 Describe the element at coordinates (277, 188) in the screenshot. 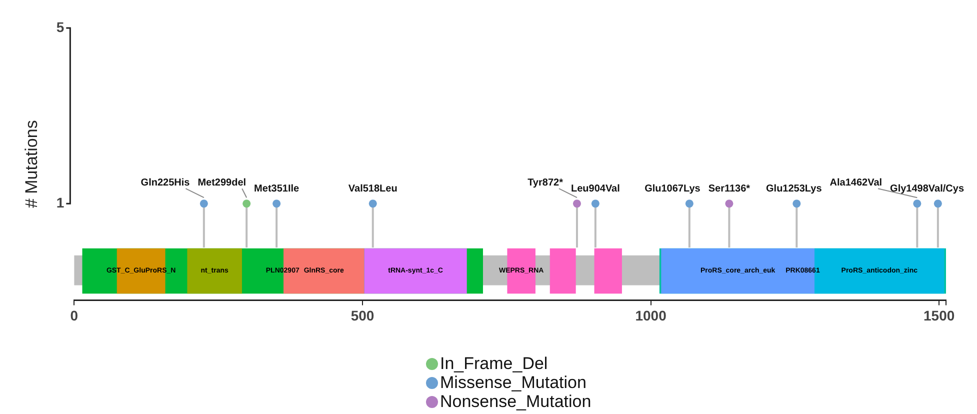

I see `annotation: Met351Ile` at that location.